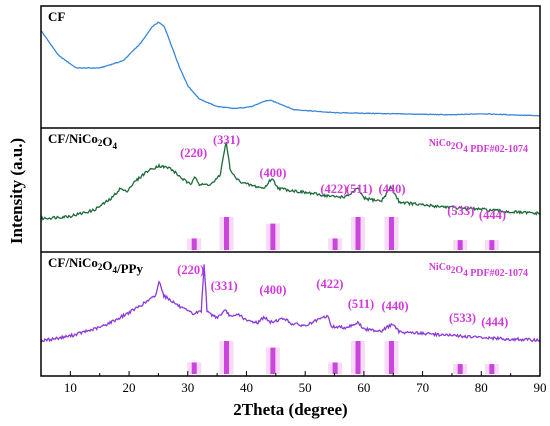 Image resolution: width=550 pixels, height=426 pixels. What do you see at coordinates (246, 387) in the screenshot?
I see `x-tick-label: 40` at bounding box center [246, 387].